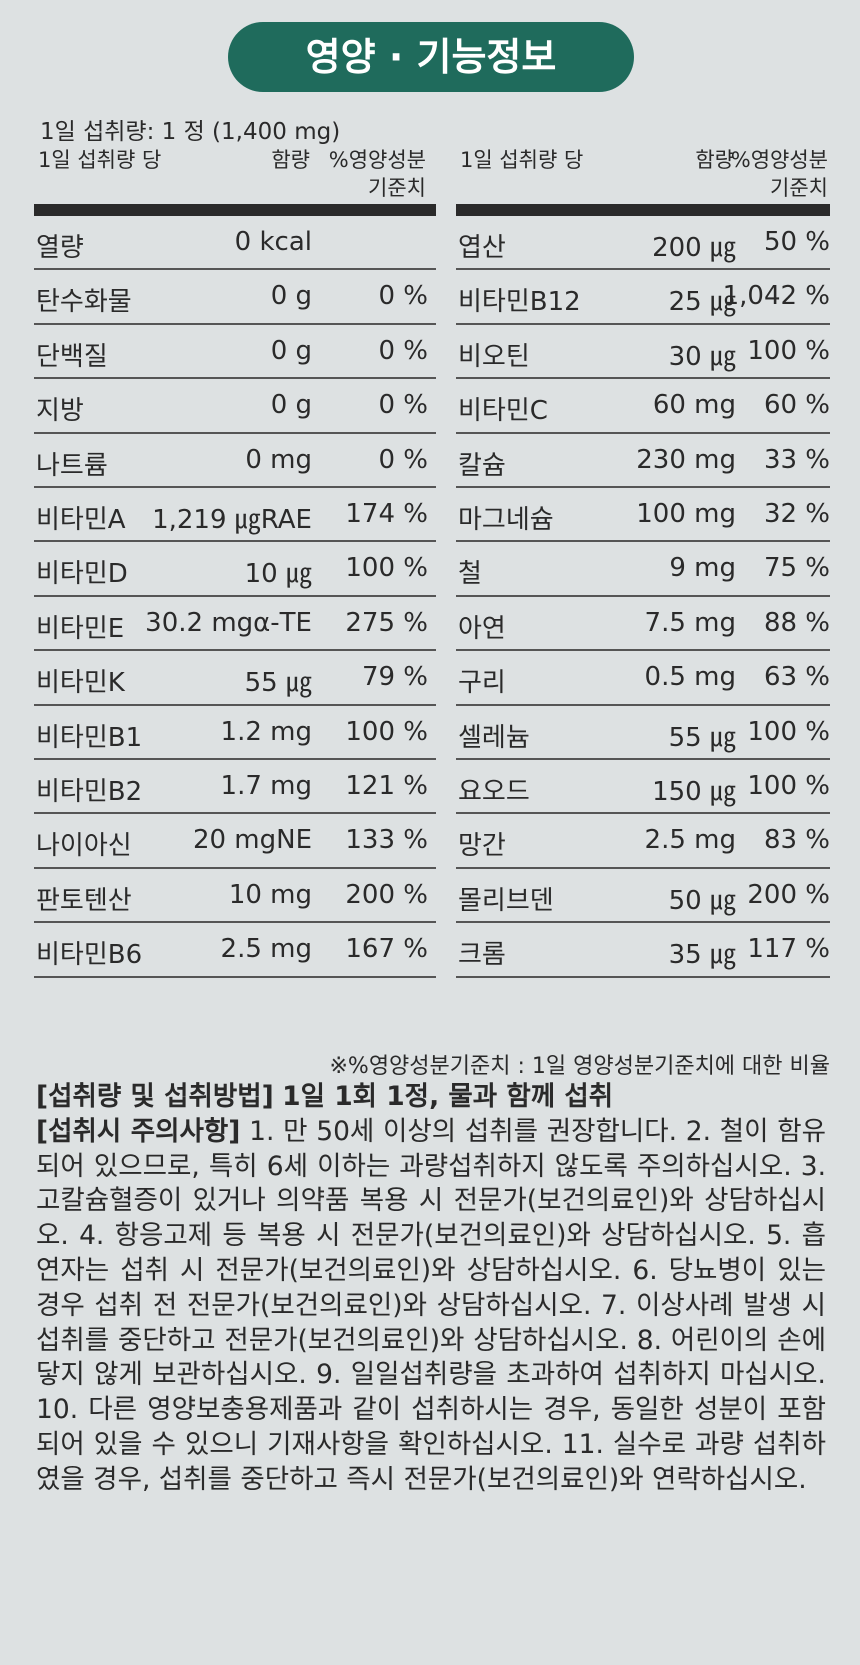  Describe the element at coordinates (81, 520) in the screenshot. I see `nutrient-name: 비타민A` at that location.